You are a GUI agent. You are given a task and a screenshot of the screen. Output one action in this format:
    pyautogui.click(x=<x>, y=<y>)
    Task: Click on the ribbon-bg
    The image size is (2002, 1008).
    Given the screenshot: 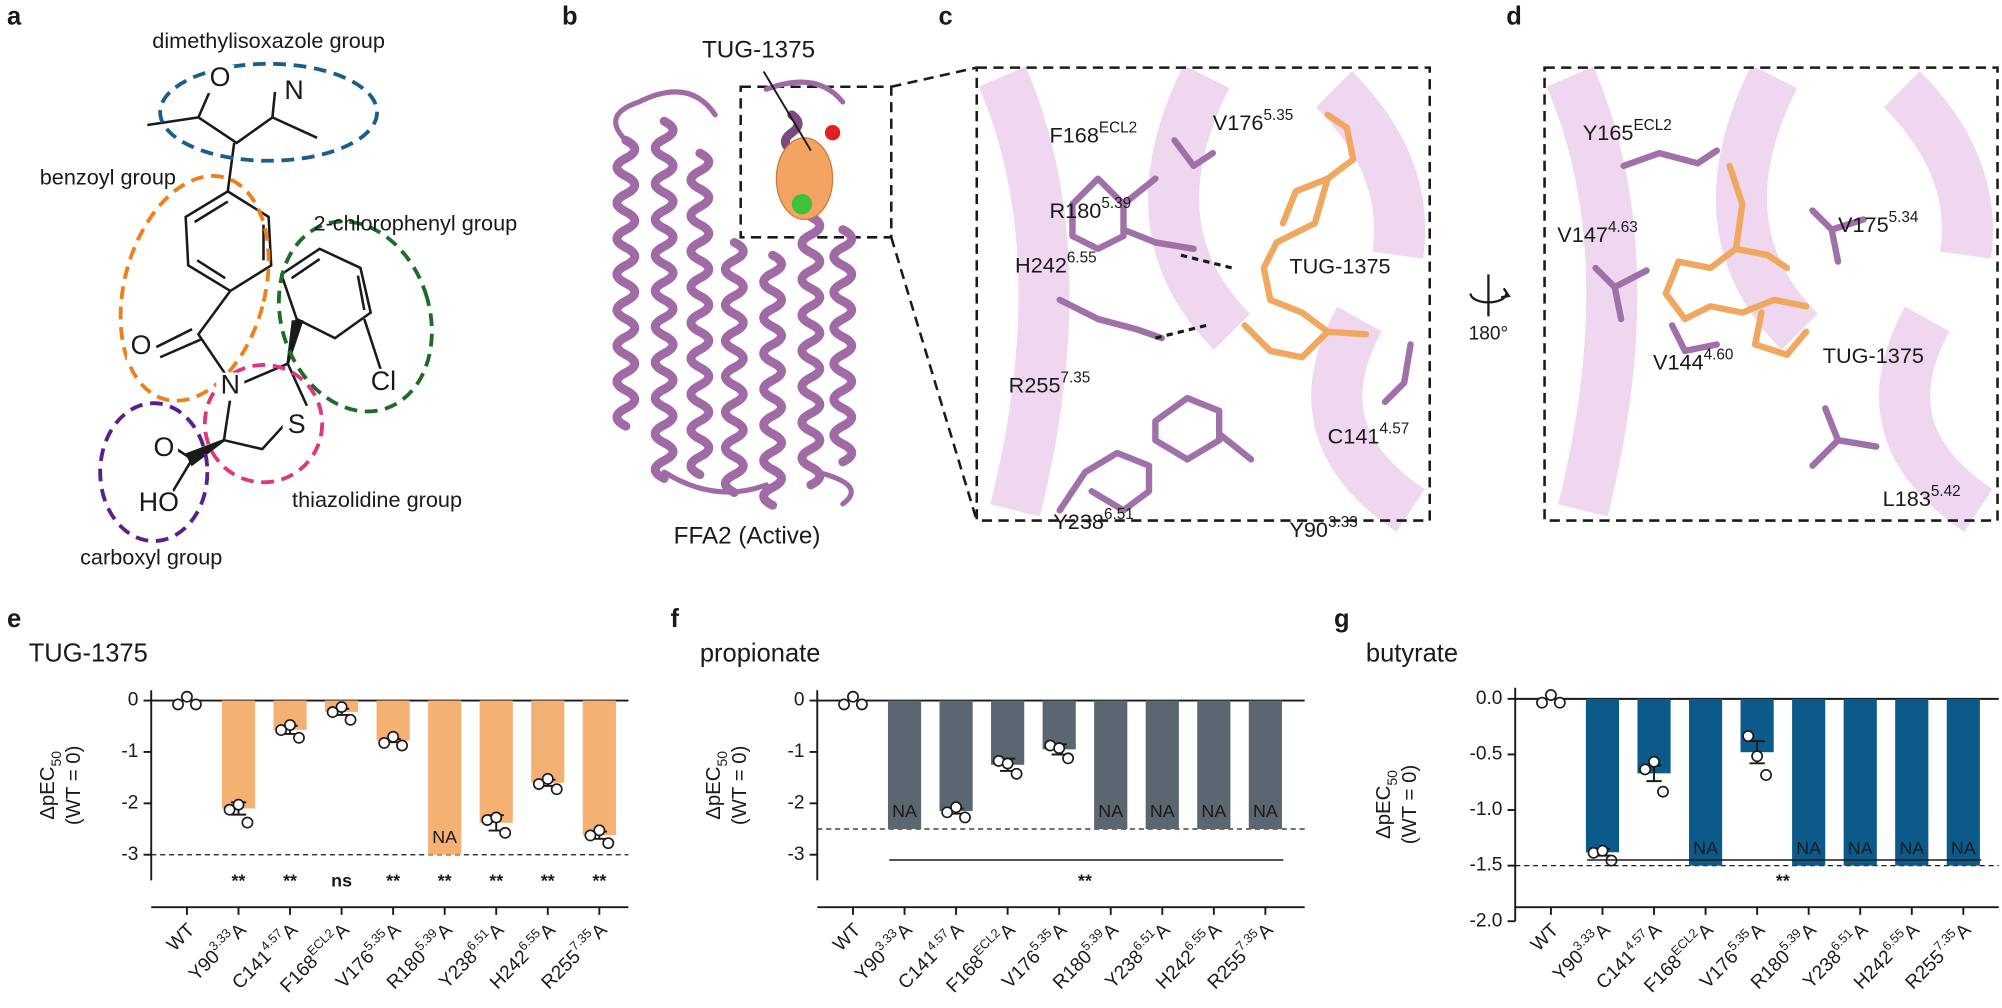 What is the action you would take?
    pyautogui.click(x=1202, y=298)
    